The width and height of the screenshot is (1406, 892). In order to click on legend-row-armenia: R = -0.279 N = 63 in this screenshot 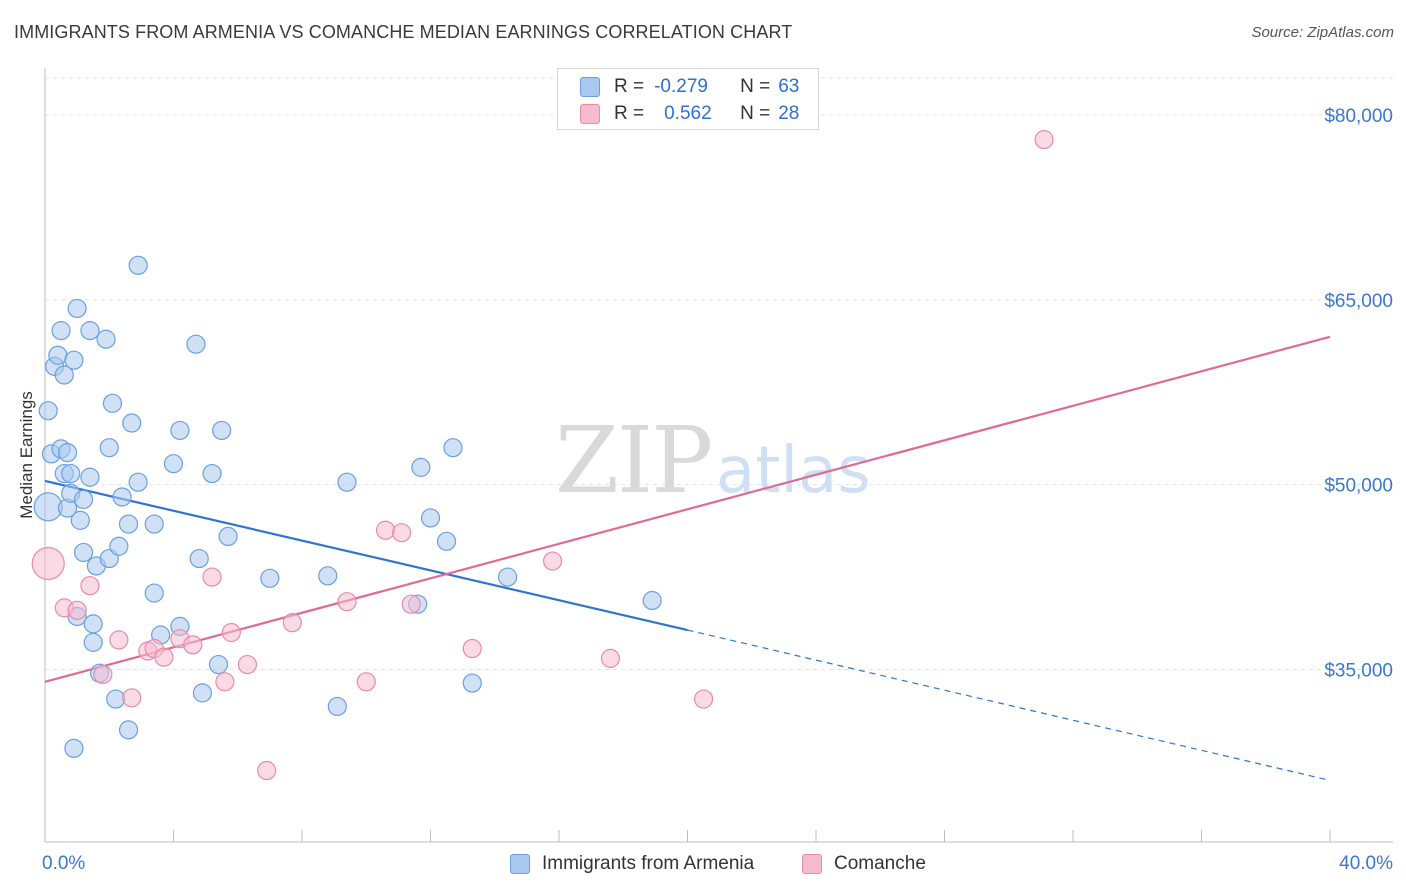, I will do `click(689, 87)`.